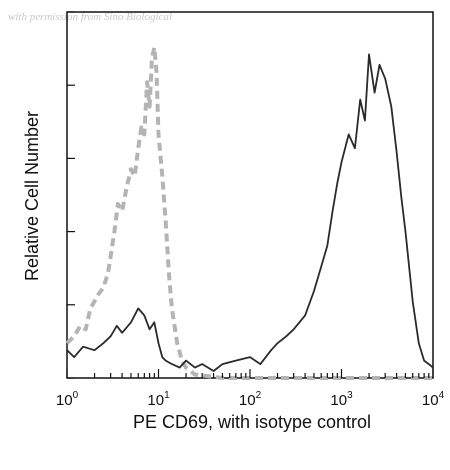 The width and height of the screenshot is (450, 470). Describe the element at coordinates (32, 196) in the screenshot. I see `y-axis-title: Relative Cell Number` at that location.